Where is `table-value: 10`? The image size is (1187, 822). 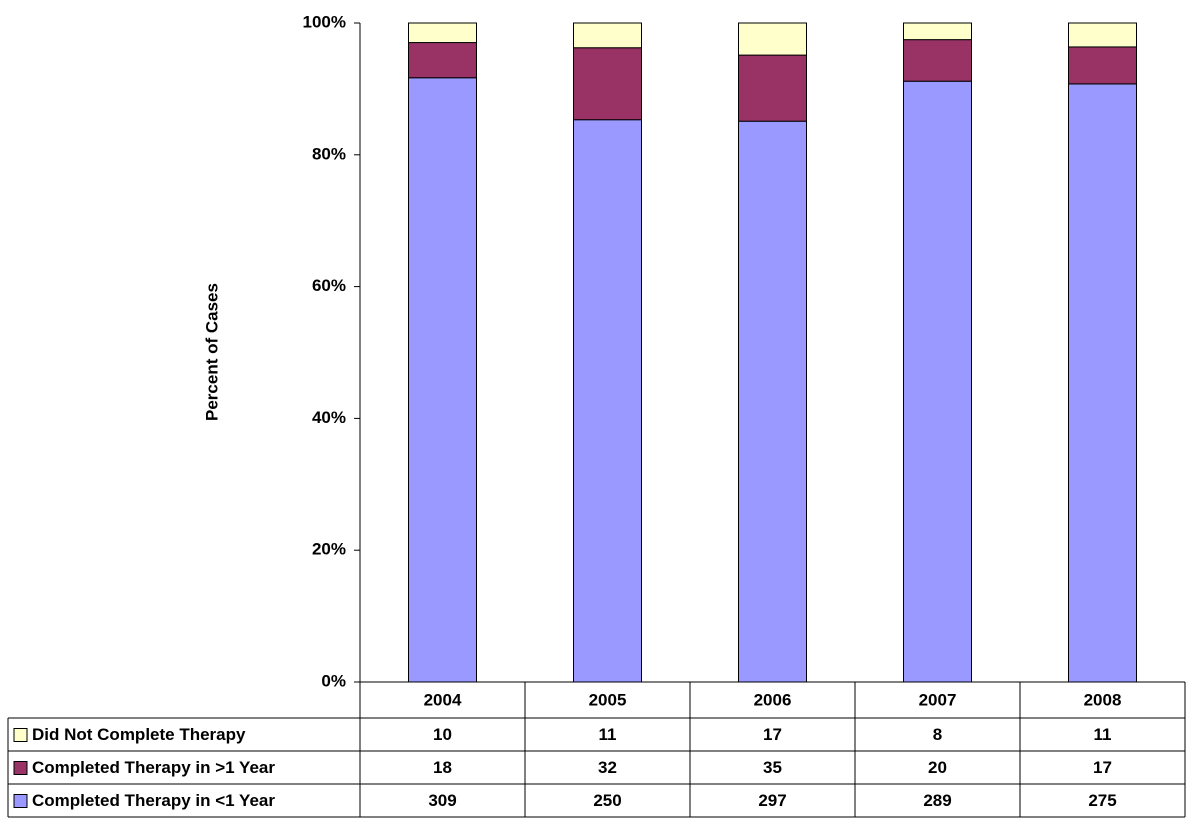 table-value: 10 is located at coordinates (442, 734).